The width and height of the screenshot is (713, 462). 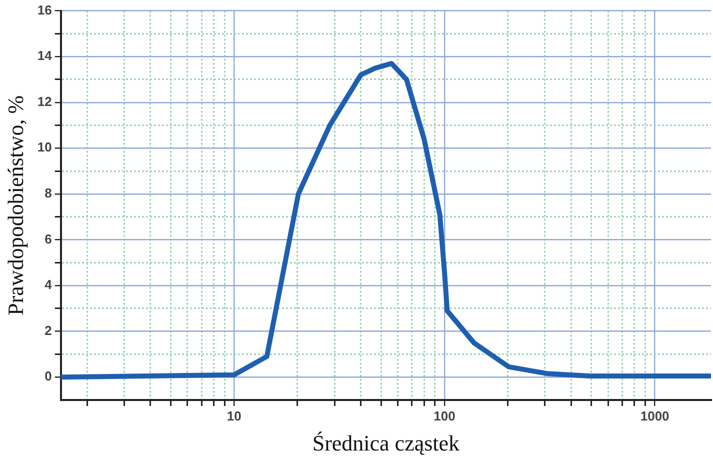 I want to click on y-tick-label: 6, so click(x=48, y=238).